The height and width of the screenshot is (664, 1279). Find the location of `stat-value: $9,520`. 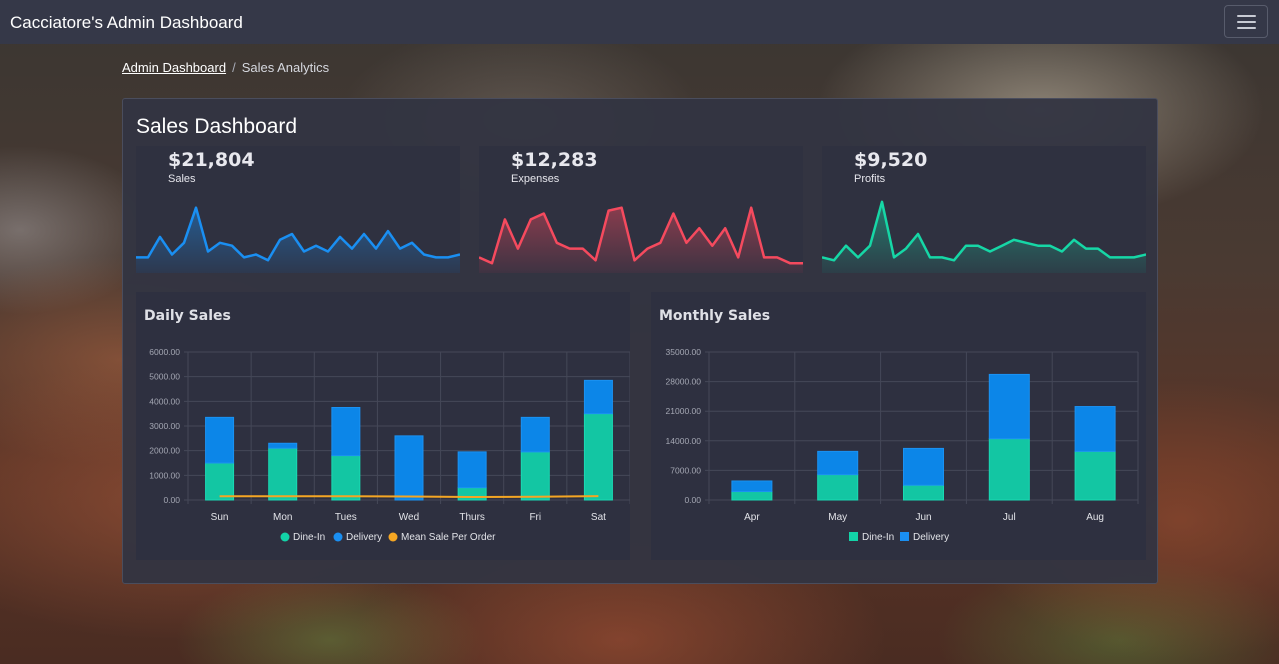

stat-value: $9,520 is located at coordinates (891, 160).